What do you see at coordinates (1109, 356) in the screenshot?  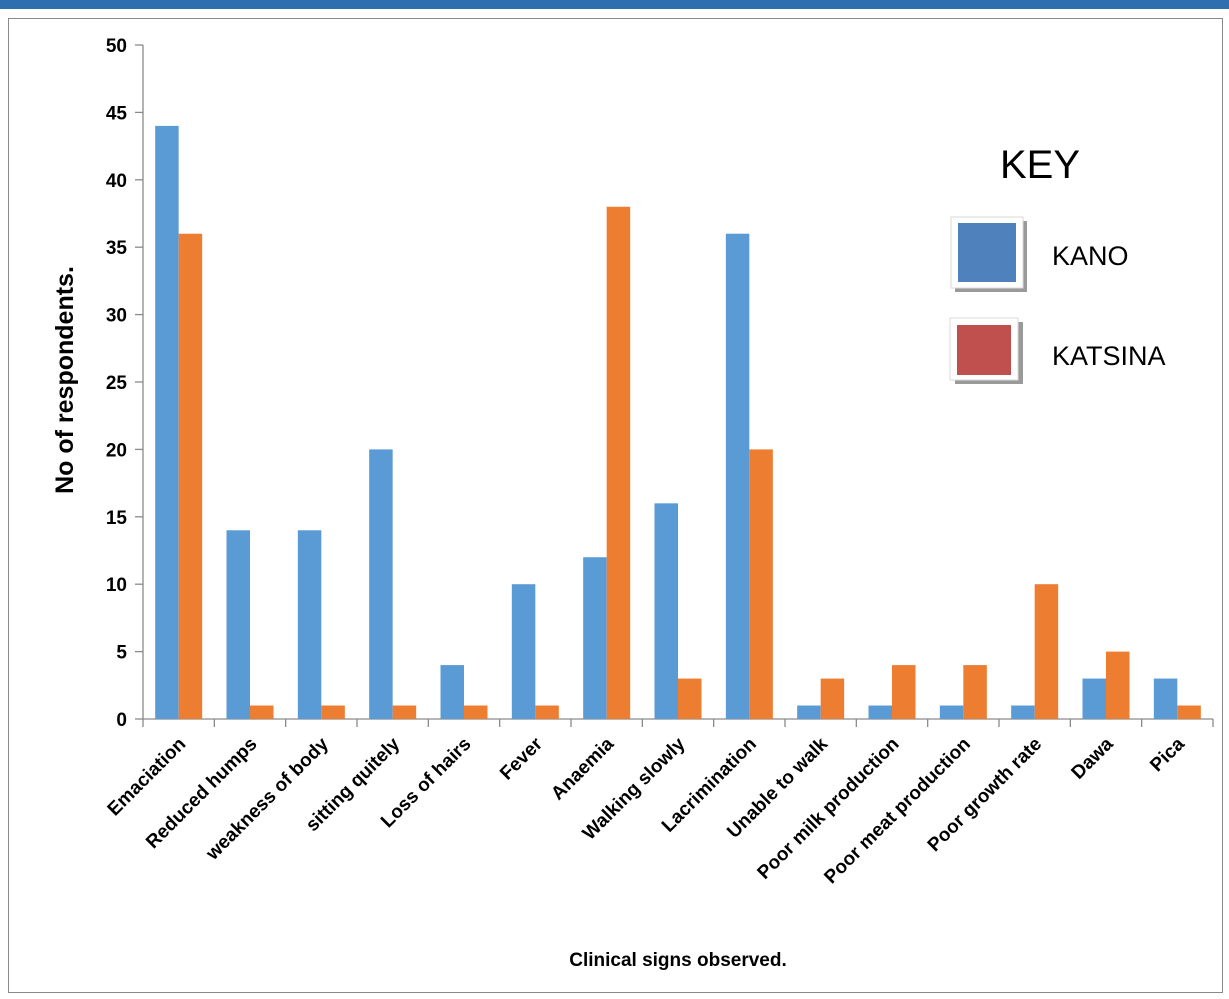 I see `legend-katsina-label: KATSINA` at bounding box center [1109, 356].